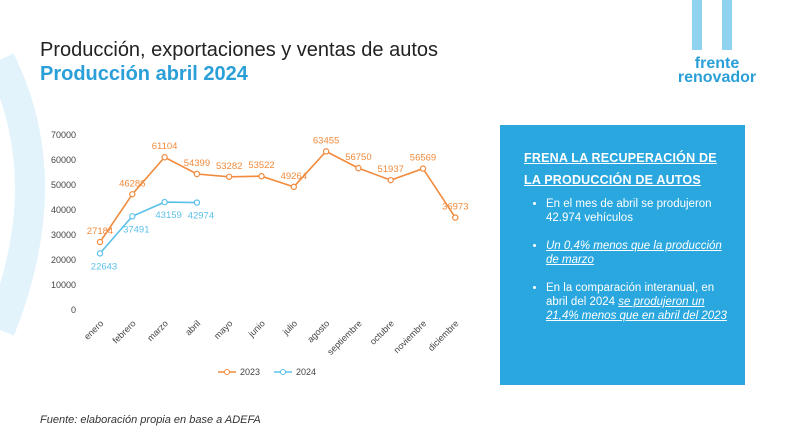  What do you see at coordinates (306, 372) in the screenshot?
I see `legend-label: 2024` at bounding box center [306, 372].